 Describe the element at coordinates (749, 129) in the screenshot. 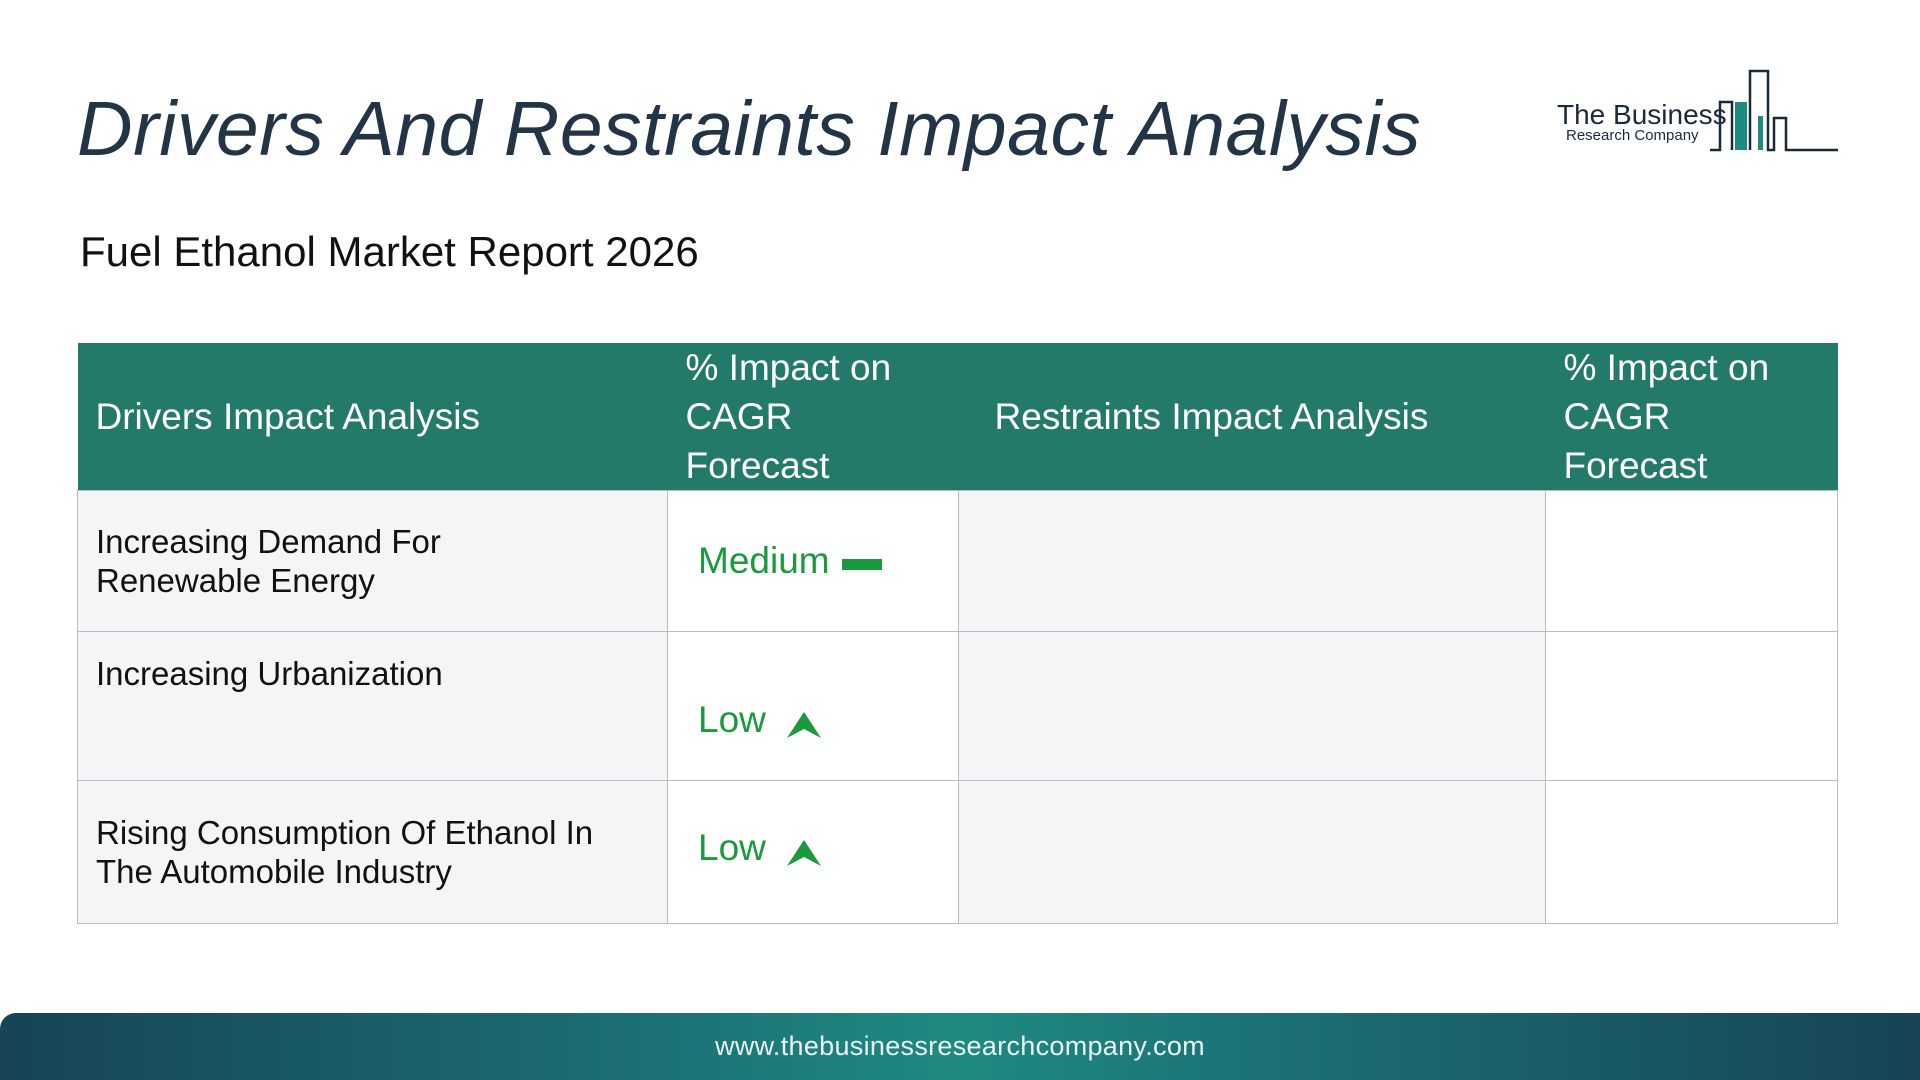

I see `page-title: Drivers And Restraints Impact Analysis` at that location.